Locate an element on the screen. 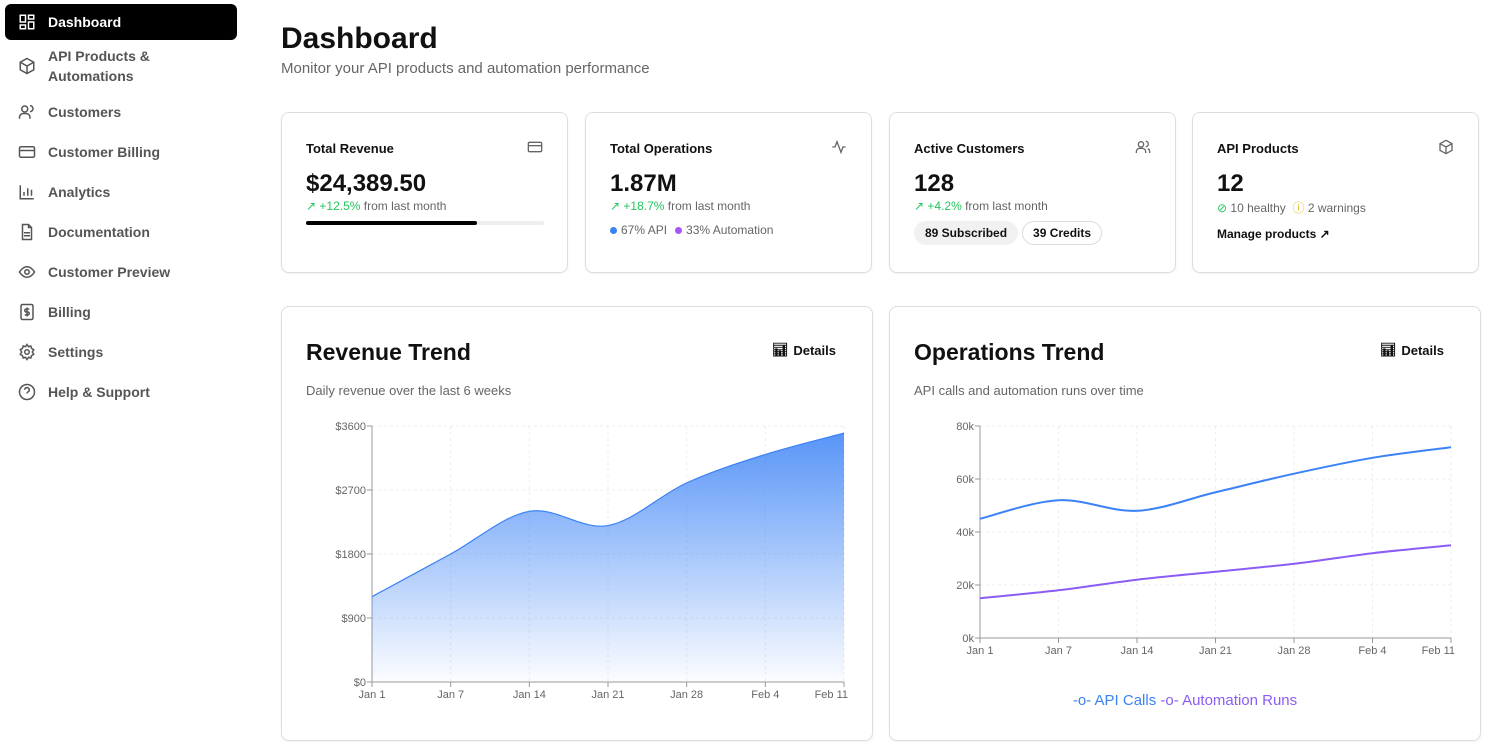 This screenshot has height=745, width=1485. revenue-progress-fill is located at coordinates (392, 223).